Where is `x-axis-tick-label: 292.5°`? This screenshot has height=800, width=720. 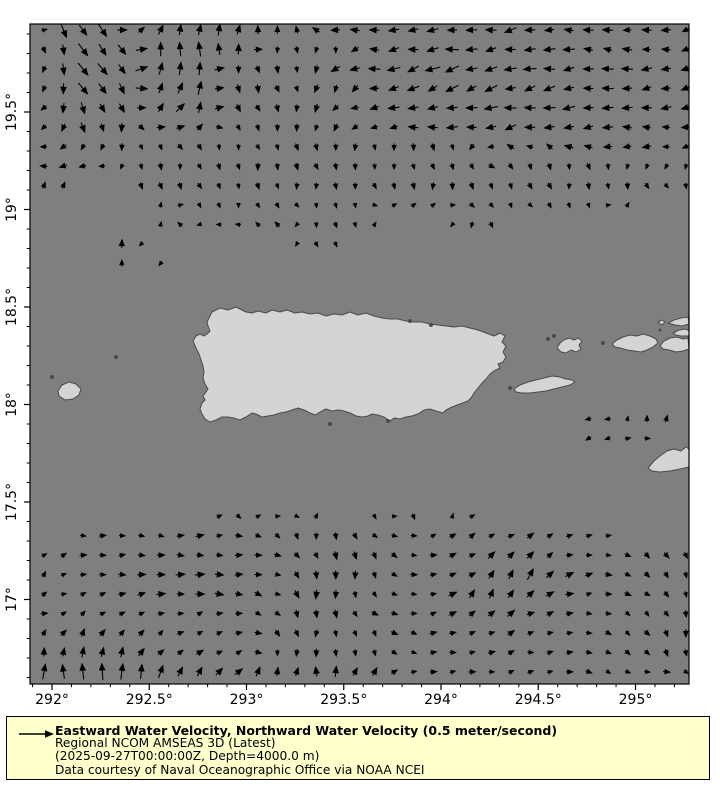
x-axis-tick-label: 292.5° is located at coordinates (149, 700).